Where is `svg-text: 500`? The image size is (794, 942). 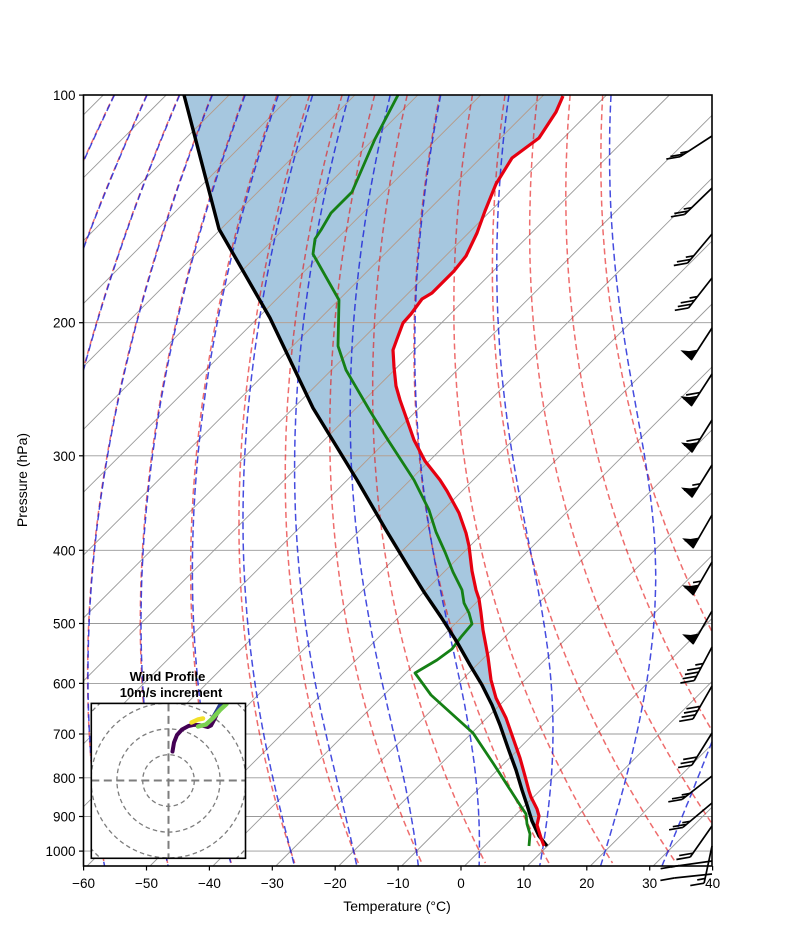 svg-text: 500 is located at coordinates (64, 624).